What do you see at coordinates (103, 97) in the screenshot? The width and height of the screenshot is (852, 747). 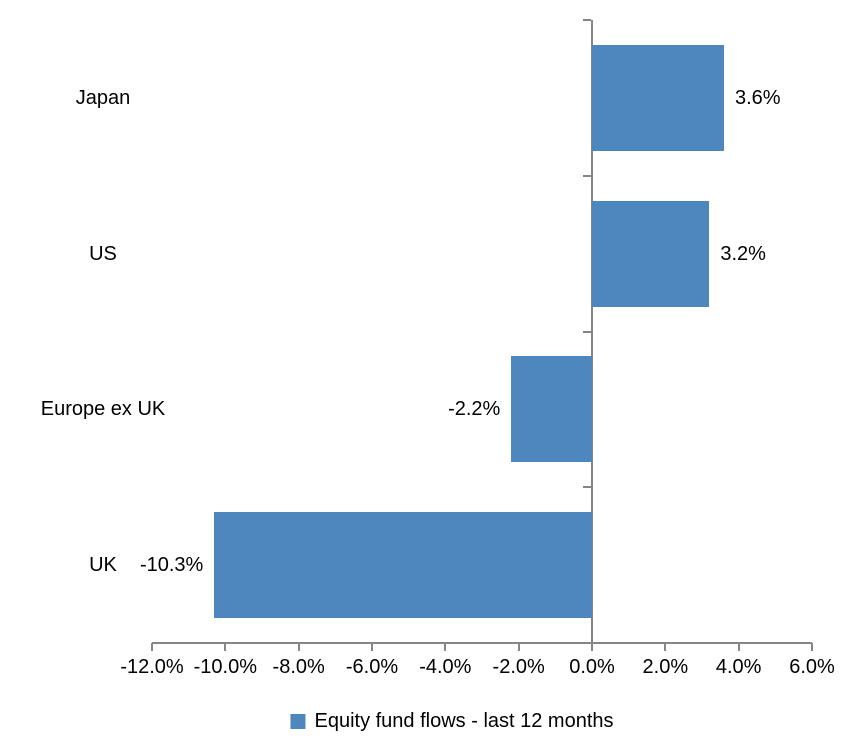 I see `category-label: Japan` at bounding box center [103, 97].